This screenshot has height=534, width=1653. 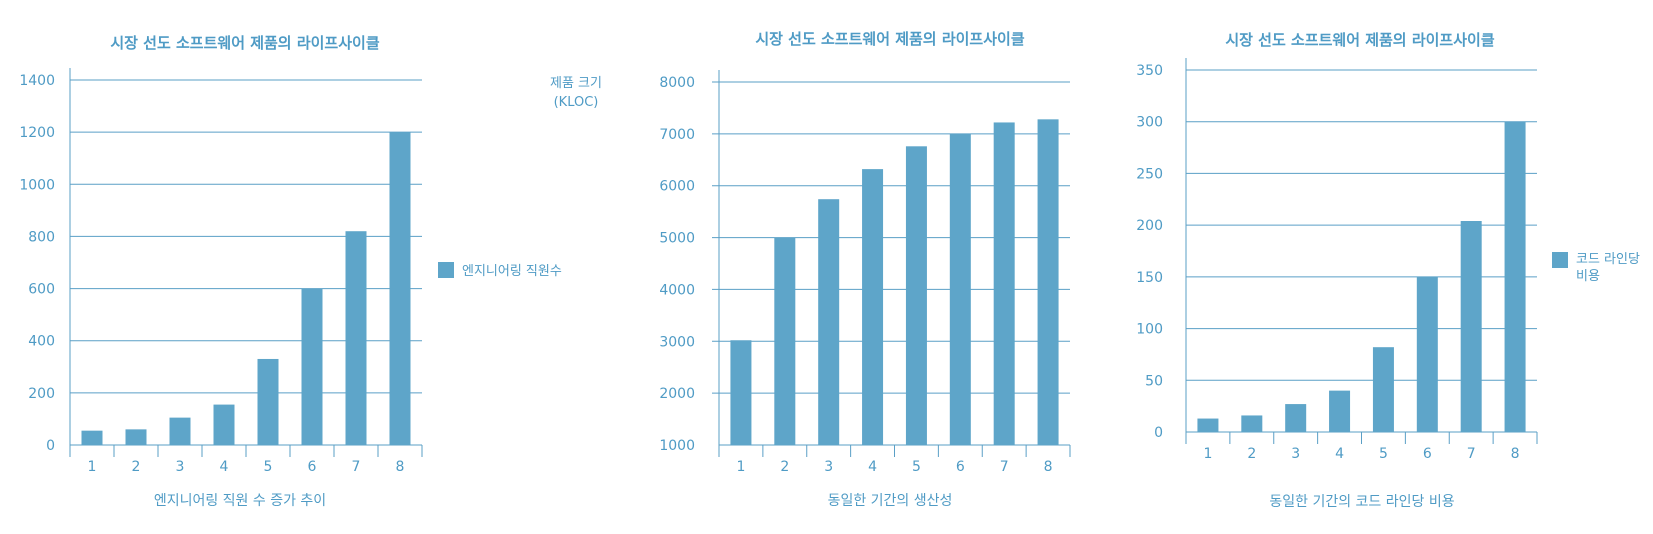 I want to click on y-tick-label: 300, so click(x=1149, y=123).